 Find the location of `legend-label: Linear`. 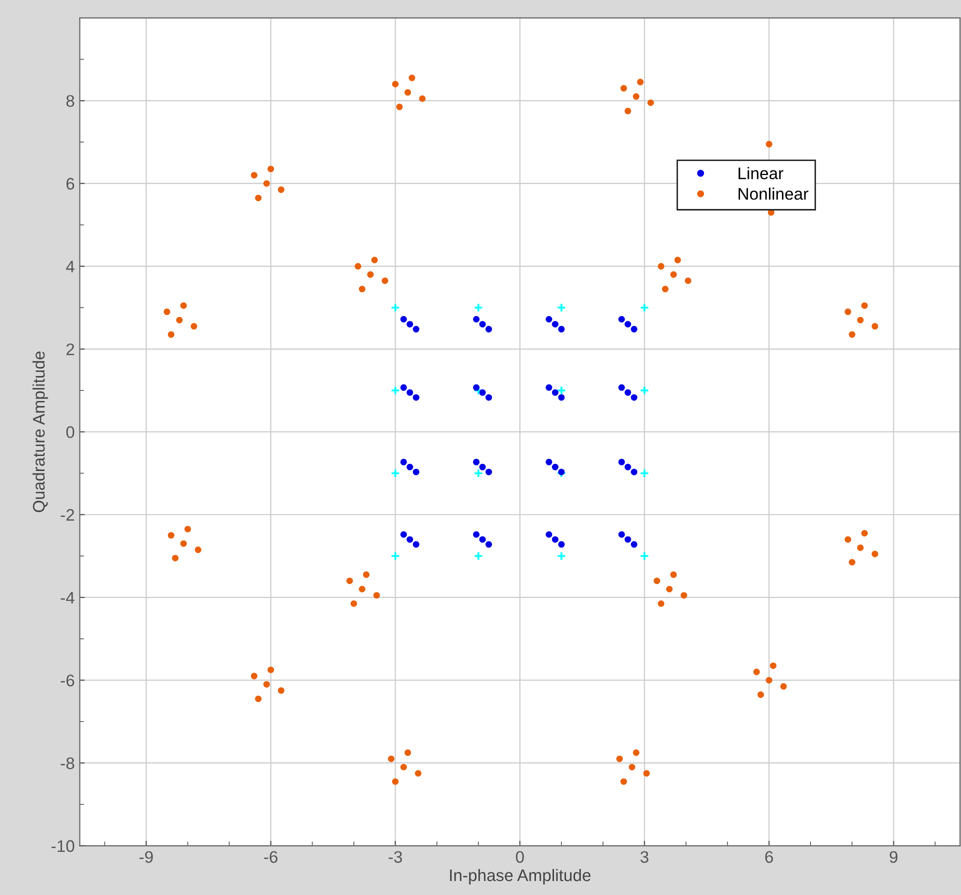

legend-label: Linear is located at coordinates (761, 173).